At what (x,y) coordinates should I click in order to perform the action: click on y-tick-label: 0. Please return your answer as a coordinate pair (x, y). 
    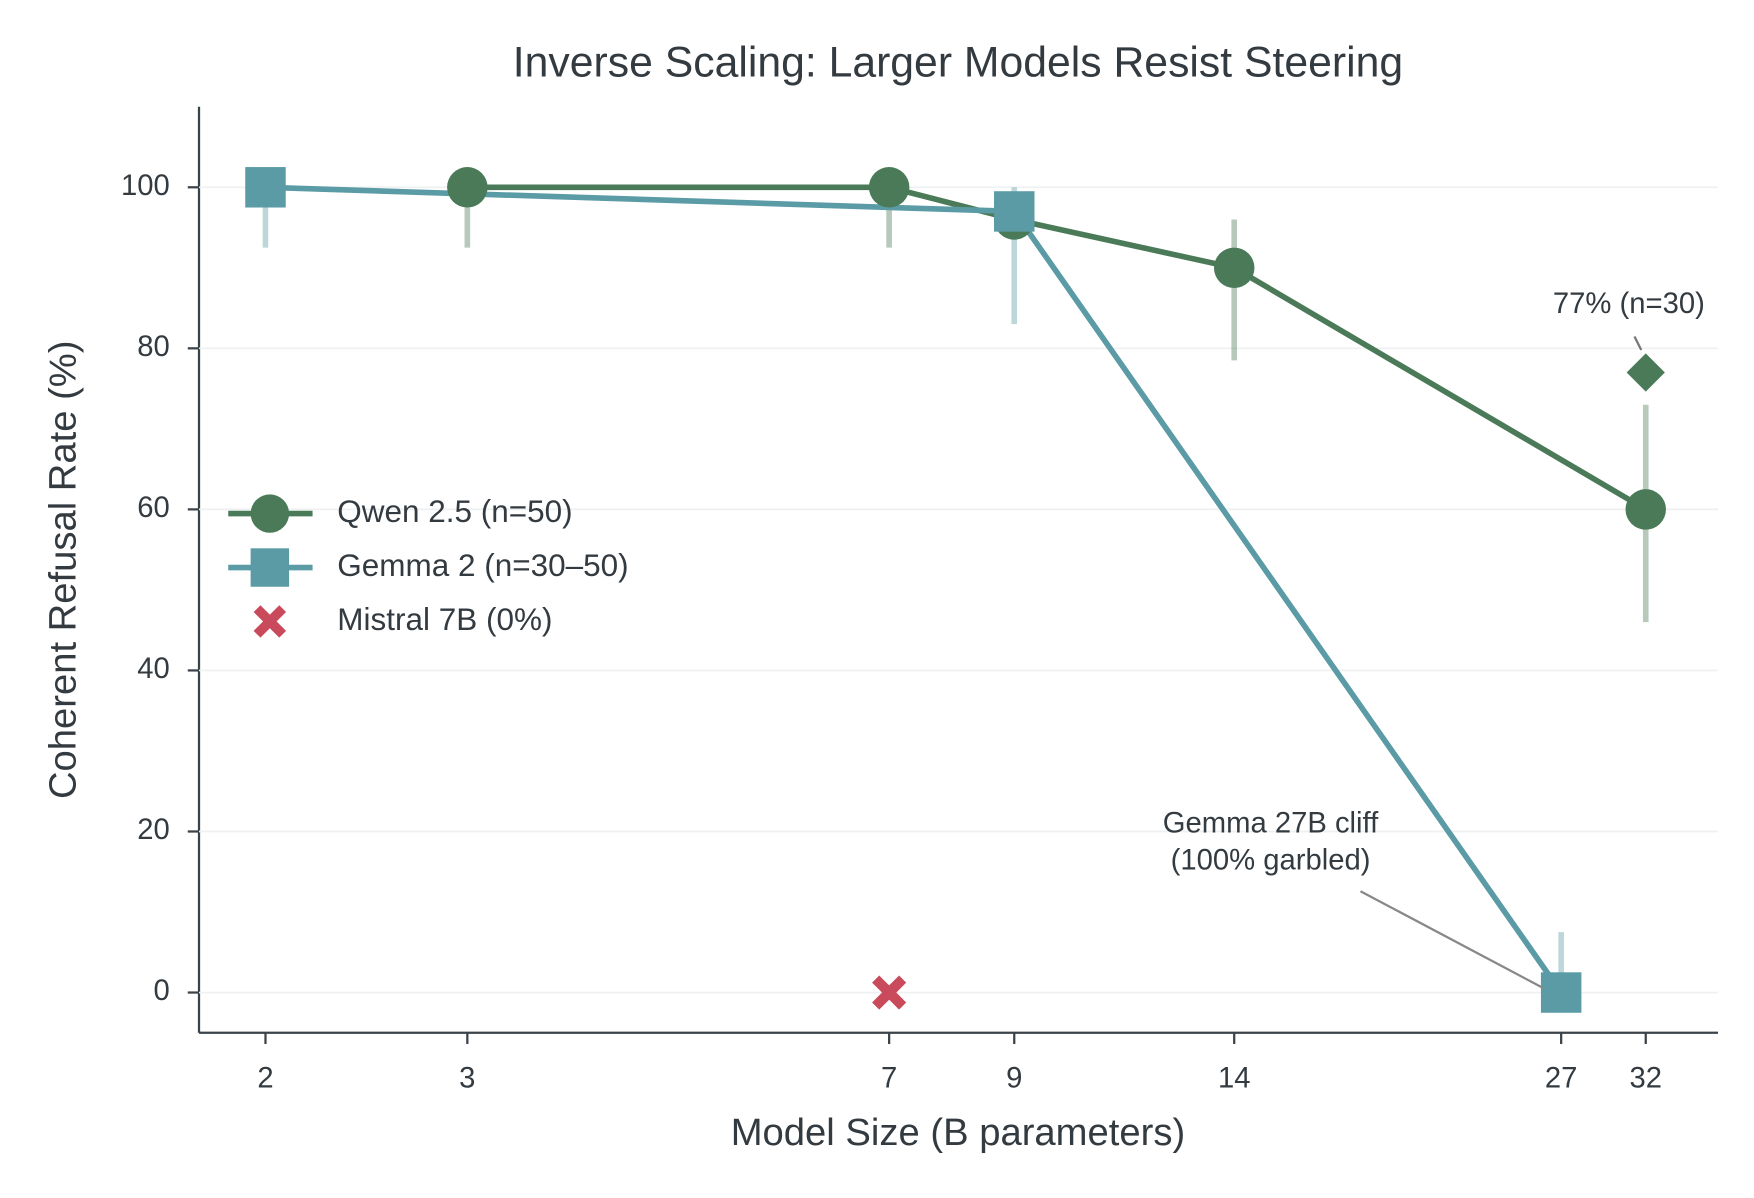
    Looking at the image, I should click on (162, 991).